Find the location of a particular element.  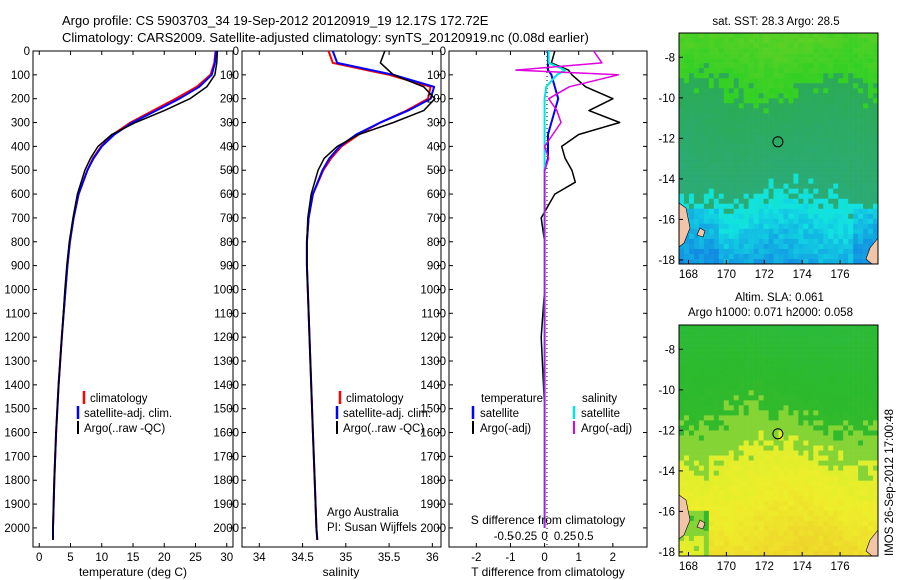

salinity-lines is located at coordinates (370, 295).